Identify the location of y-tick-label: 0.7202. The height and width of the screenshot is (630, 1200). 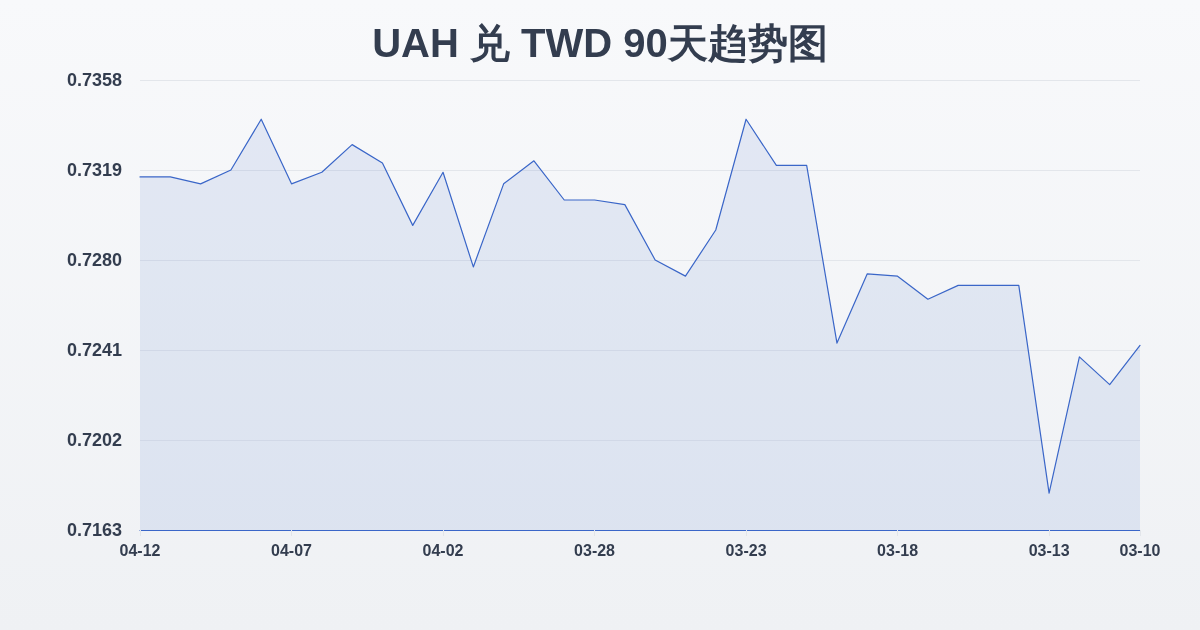
(94, 440).